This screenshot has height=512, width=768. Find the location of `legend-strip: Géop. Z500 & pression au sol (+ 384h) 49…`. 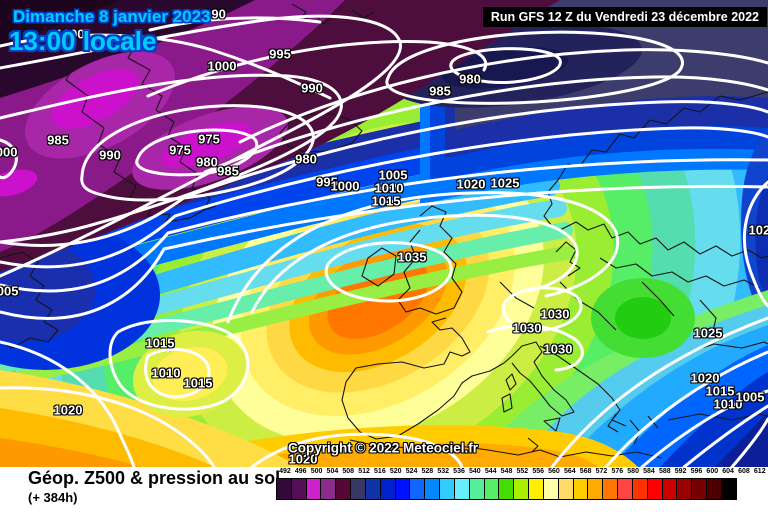

legend-strip: Géop. Z500 & pression au sol (+ 384h) 49… is located at coordinates (384, 489).